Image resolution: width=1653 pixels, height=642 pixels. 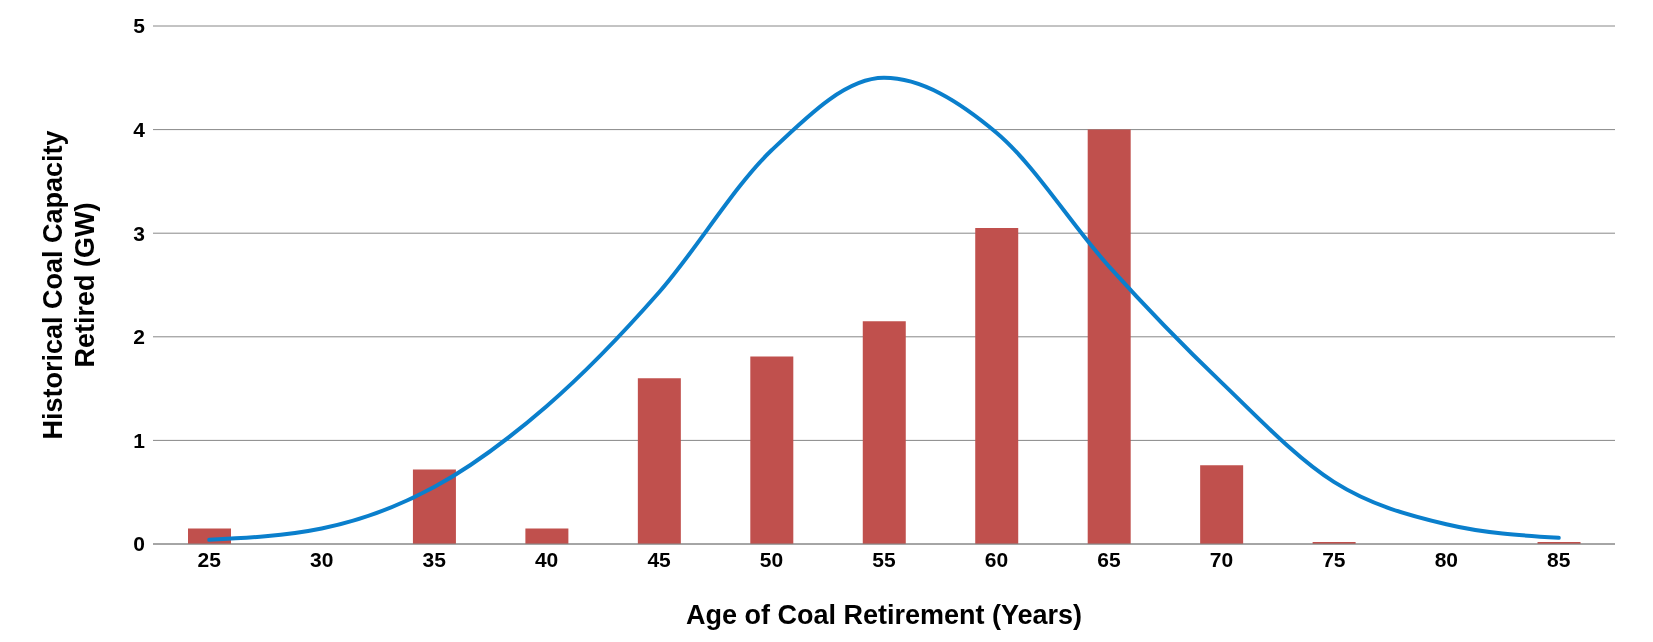 What do you see at coordinates (1559, 559) in the screenshot?
I see `x-tick-label: 85` at bounding box center [1559, 559].